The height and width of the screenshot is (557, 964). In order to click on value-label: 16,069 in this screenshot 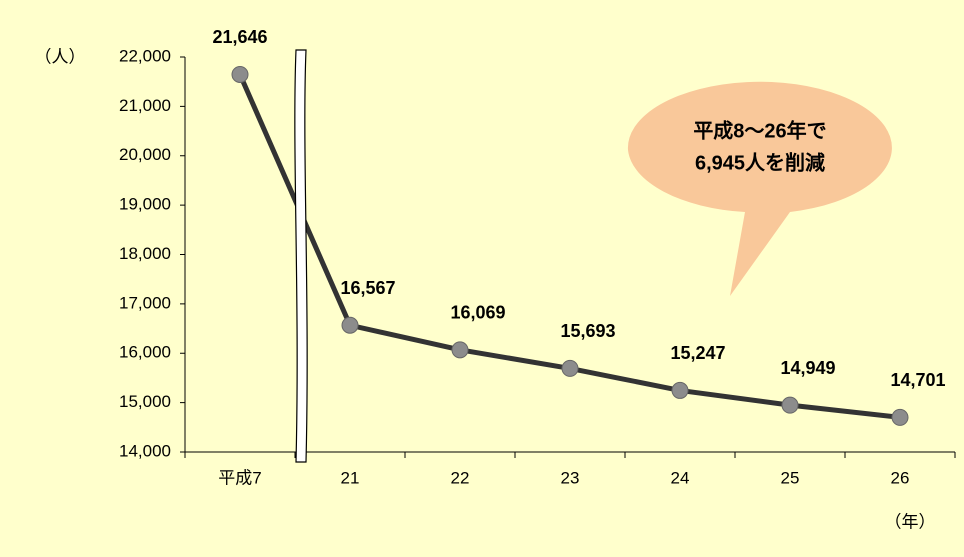, I will do `click(477, 313)`.